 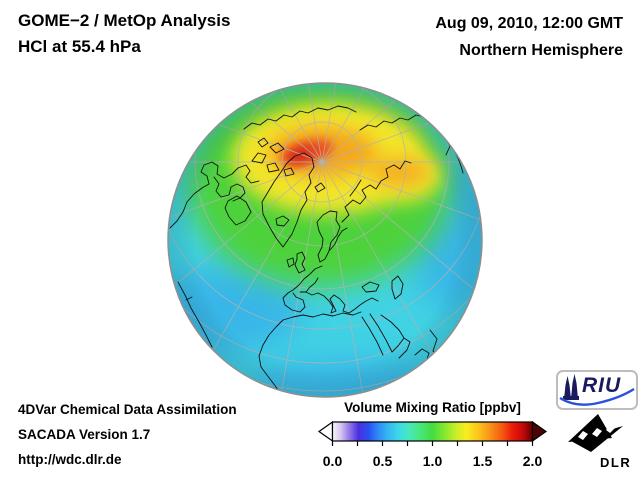 I want to click on tick-label-2.0: 2.0, so click(x=532, y=461).